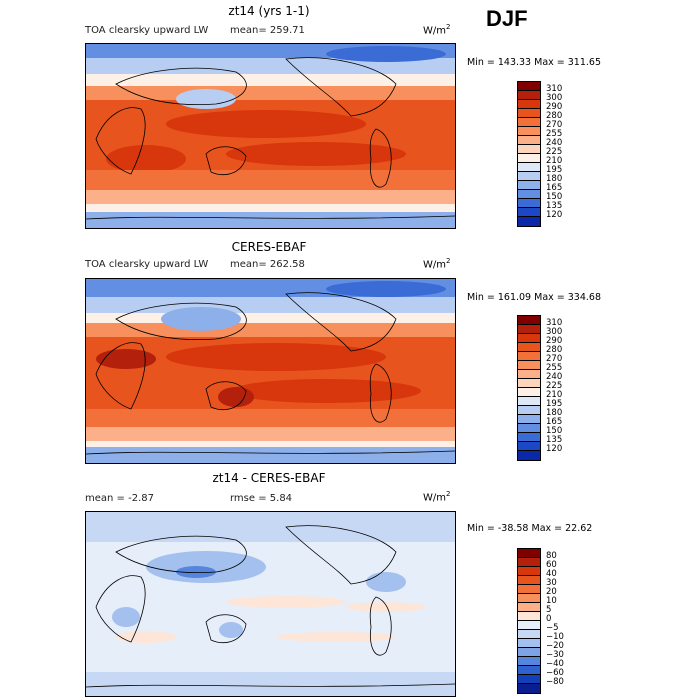  What do you see at coordinates (261, 498) in the screenshot?
I see `panel3-rmse: rmse = 5.84` at bounding box center [261, 498].